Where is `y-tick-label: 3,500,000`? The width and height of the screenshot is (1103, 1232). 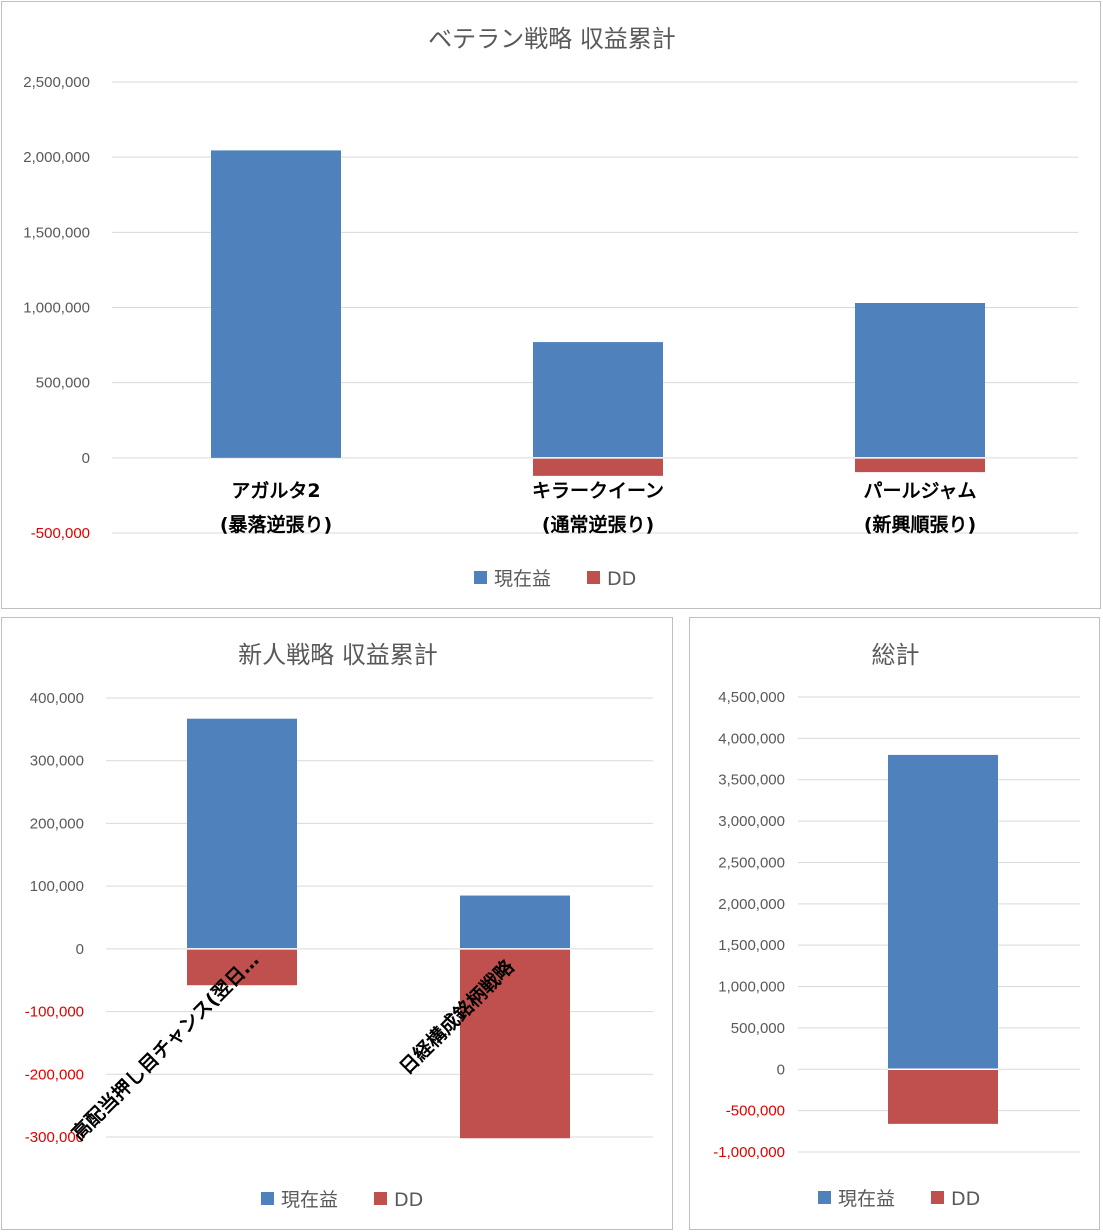 y-tick-label: 3,500,000 is located at coordinates (751, 780).